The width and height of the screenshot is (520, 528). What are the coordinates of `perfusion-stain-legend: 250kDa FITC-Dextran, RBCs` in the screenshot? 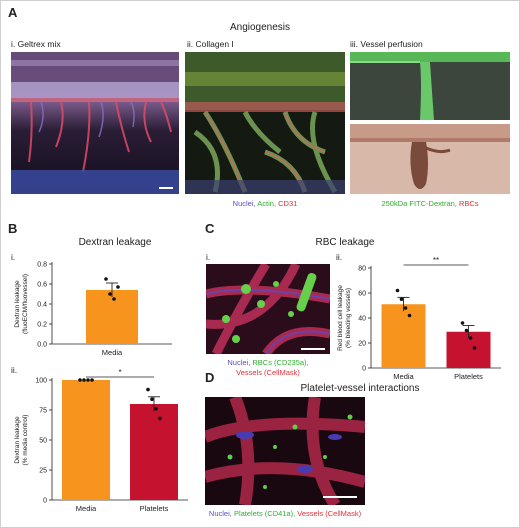 It's located at (430, 203).